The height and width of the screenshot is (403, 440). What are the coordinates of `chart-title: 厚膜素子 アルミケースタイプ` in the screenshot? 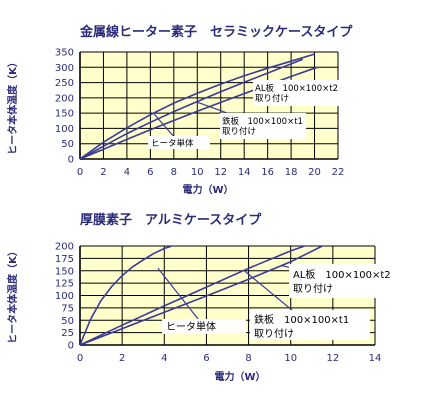 It's located at (171, 220).